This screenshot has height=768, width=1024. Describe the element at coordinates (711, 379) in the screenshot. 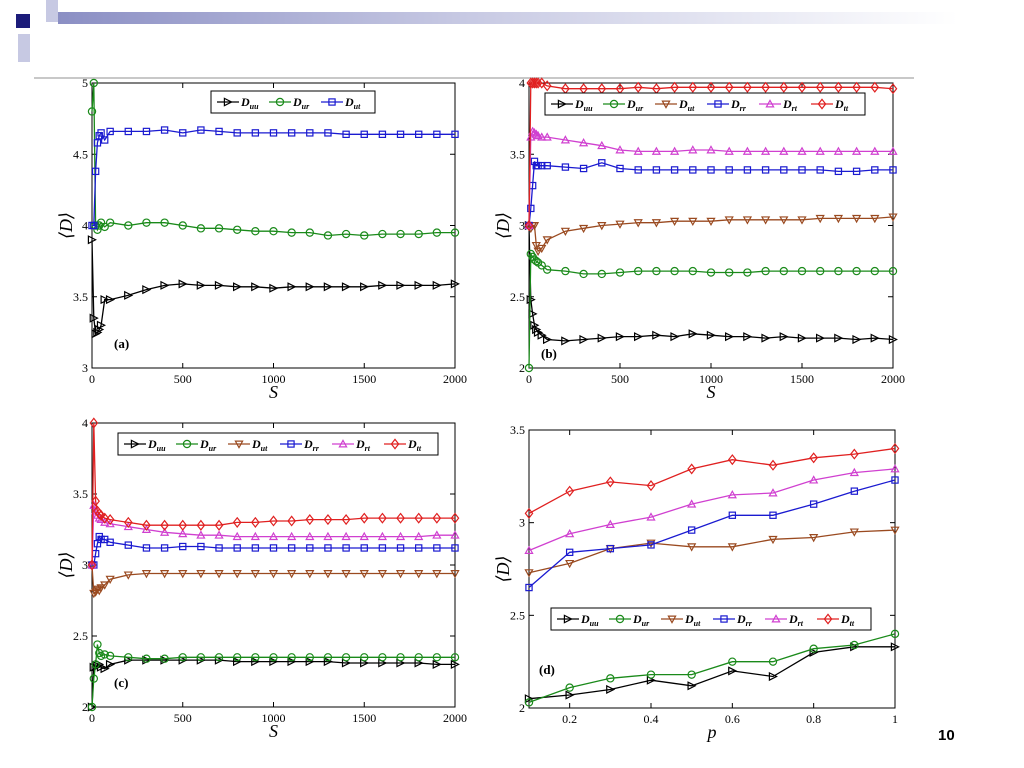

I see `x-tick-label: 1000` at that location.